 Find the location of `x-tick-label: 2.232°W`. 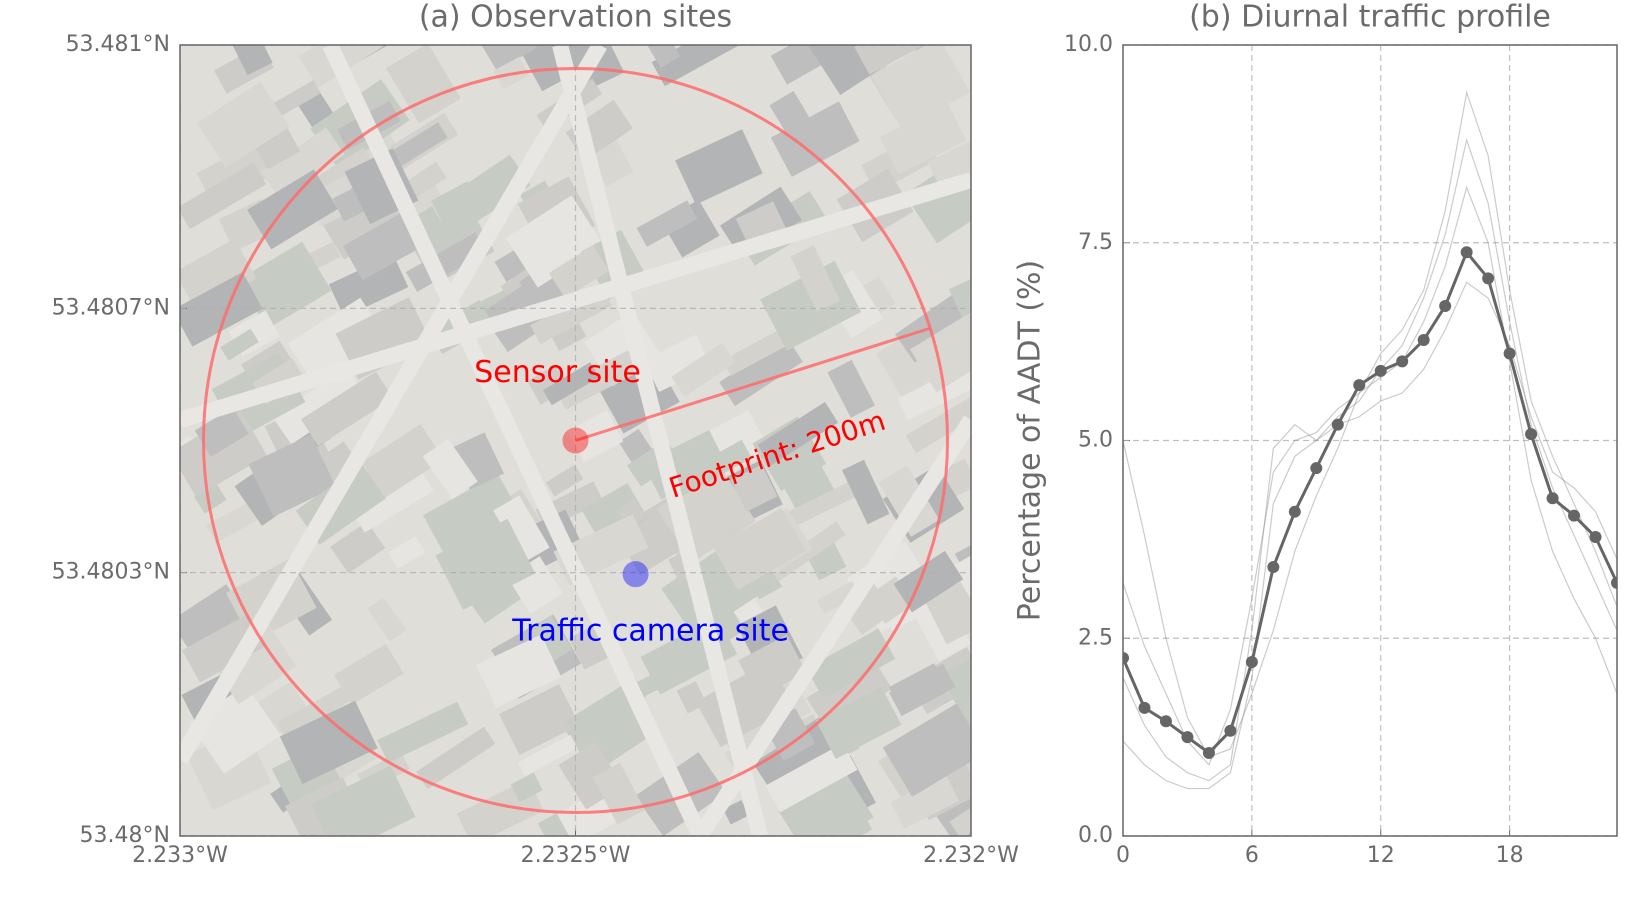

x-tick-label: 2.232°W is located at coordinates (971, 855).